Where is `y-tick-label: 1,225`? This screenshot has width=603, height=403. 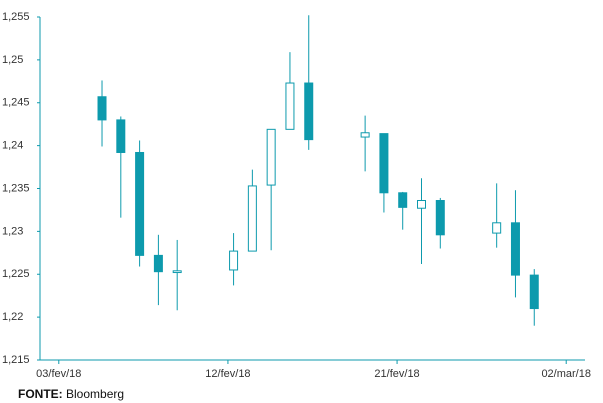 y-tick-label: 1,225 is located at coordinates (16, 274).